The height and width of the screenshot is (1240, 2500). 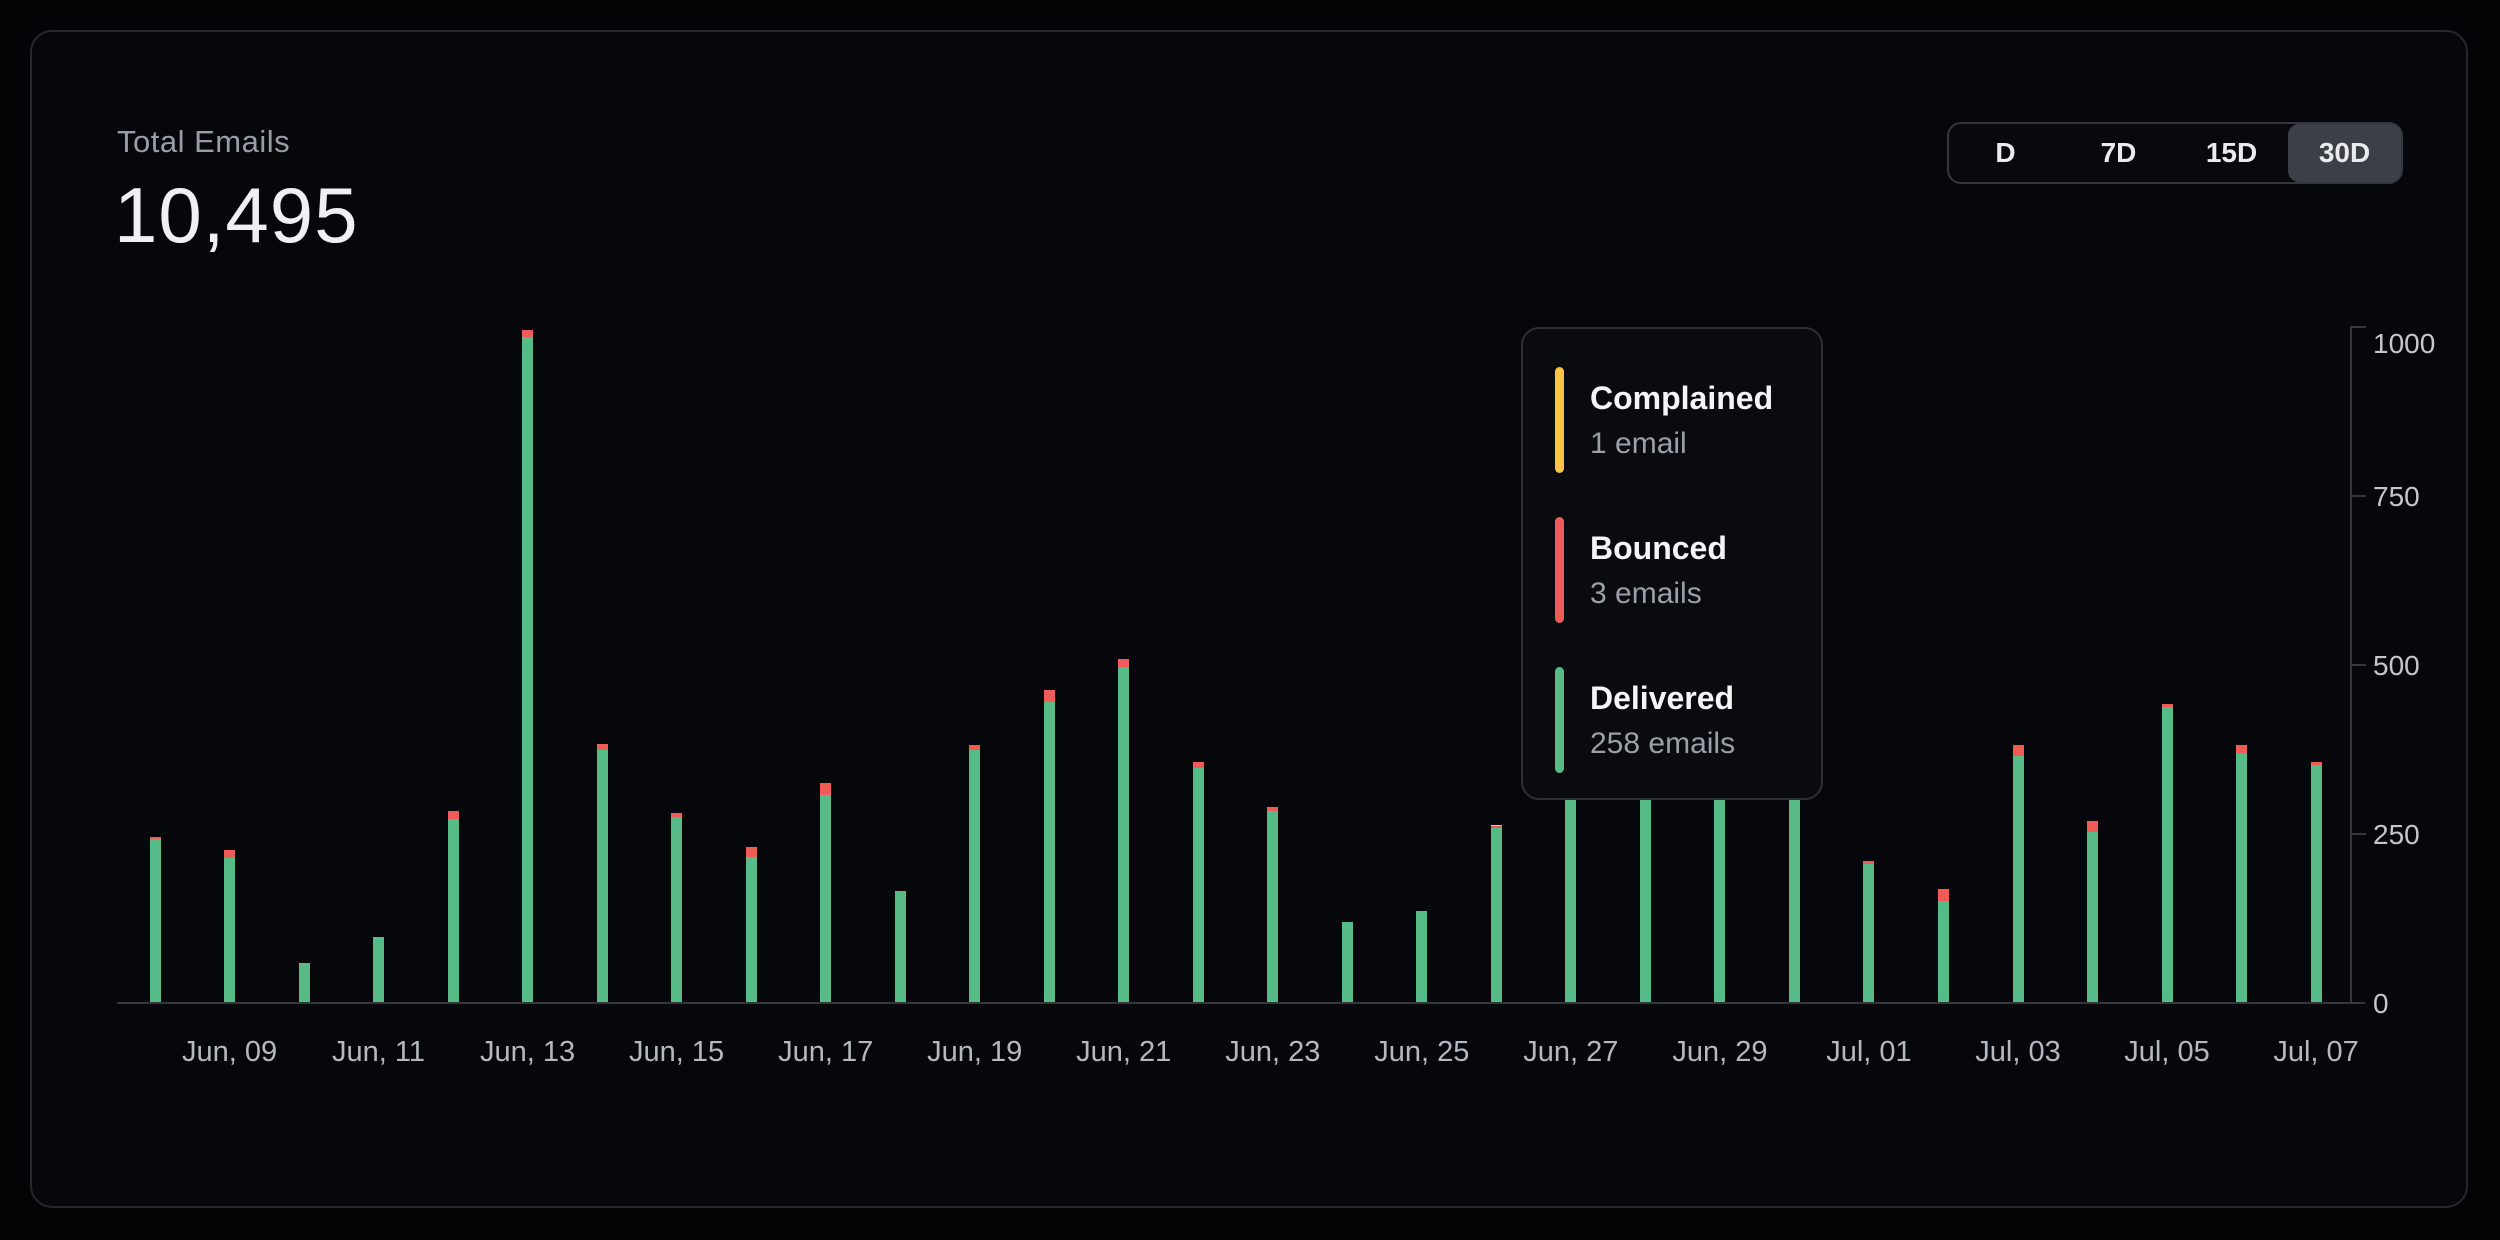 I want to click on x-label-jun-17: Jun, 17, so click(x=826, y=1052).